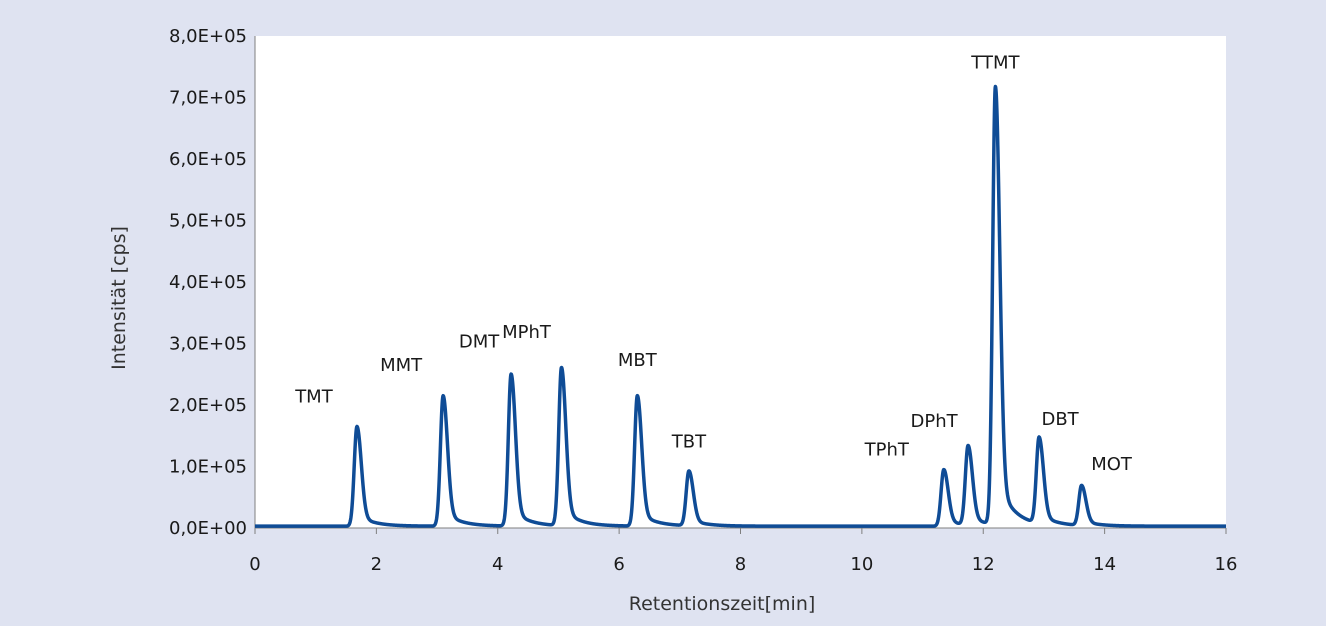 This screenshot has height=626, width=1326. I want to click on x-tick-label: 2, so click(376, 564).